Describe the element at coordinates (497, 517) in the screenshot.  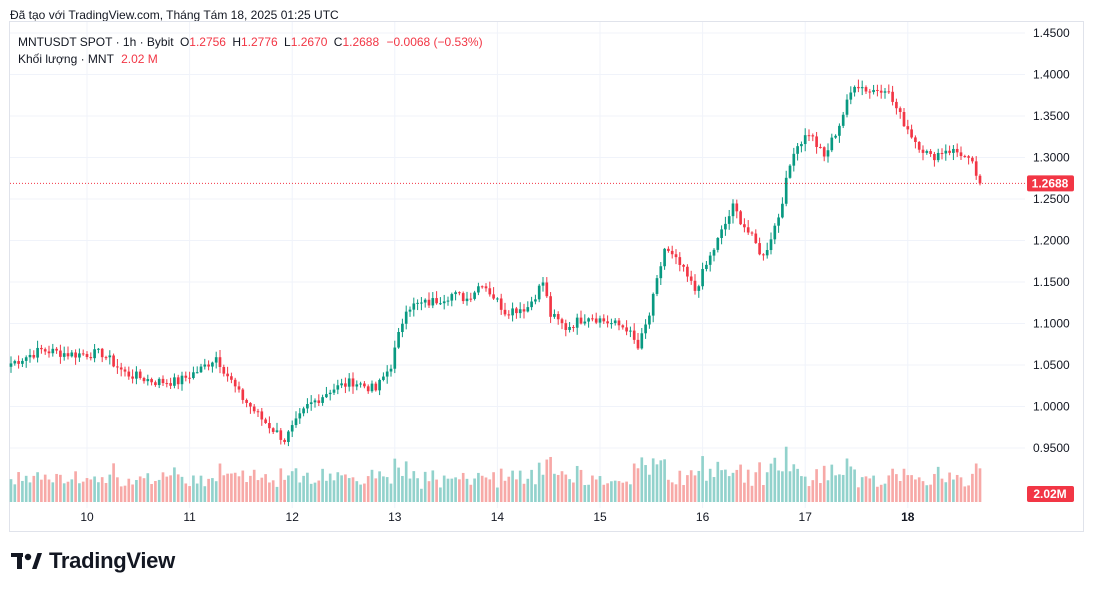
I see `time-axis: 10 11 12 13 14 15 16 17 18` at that location.